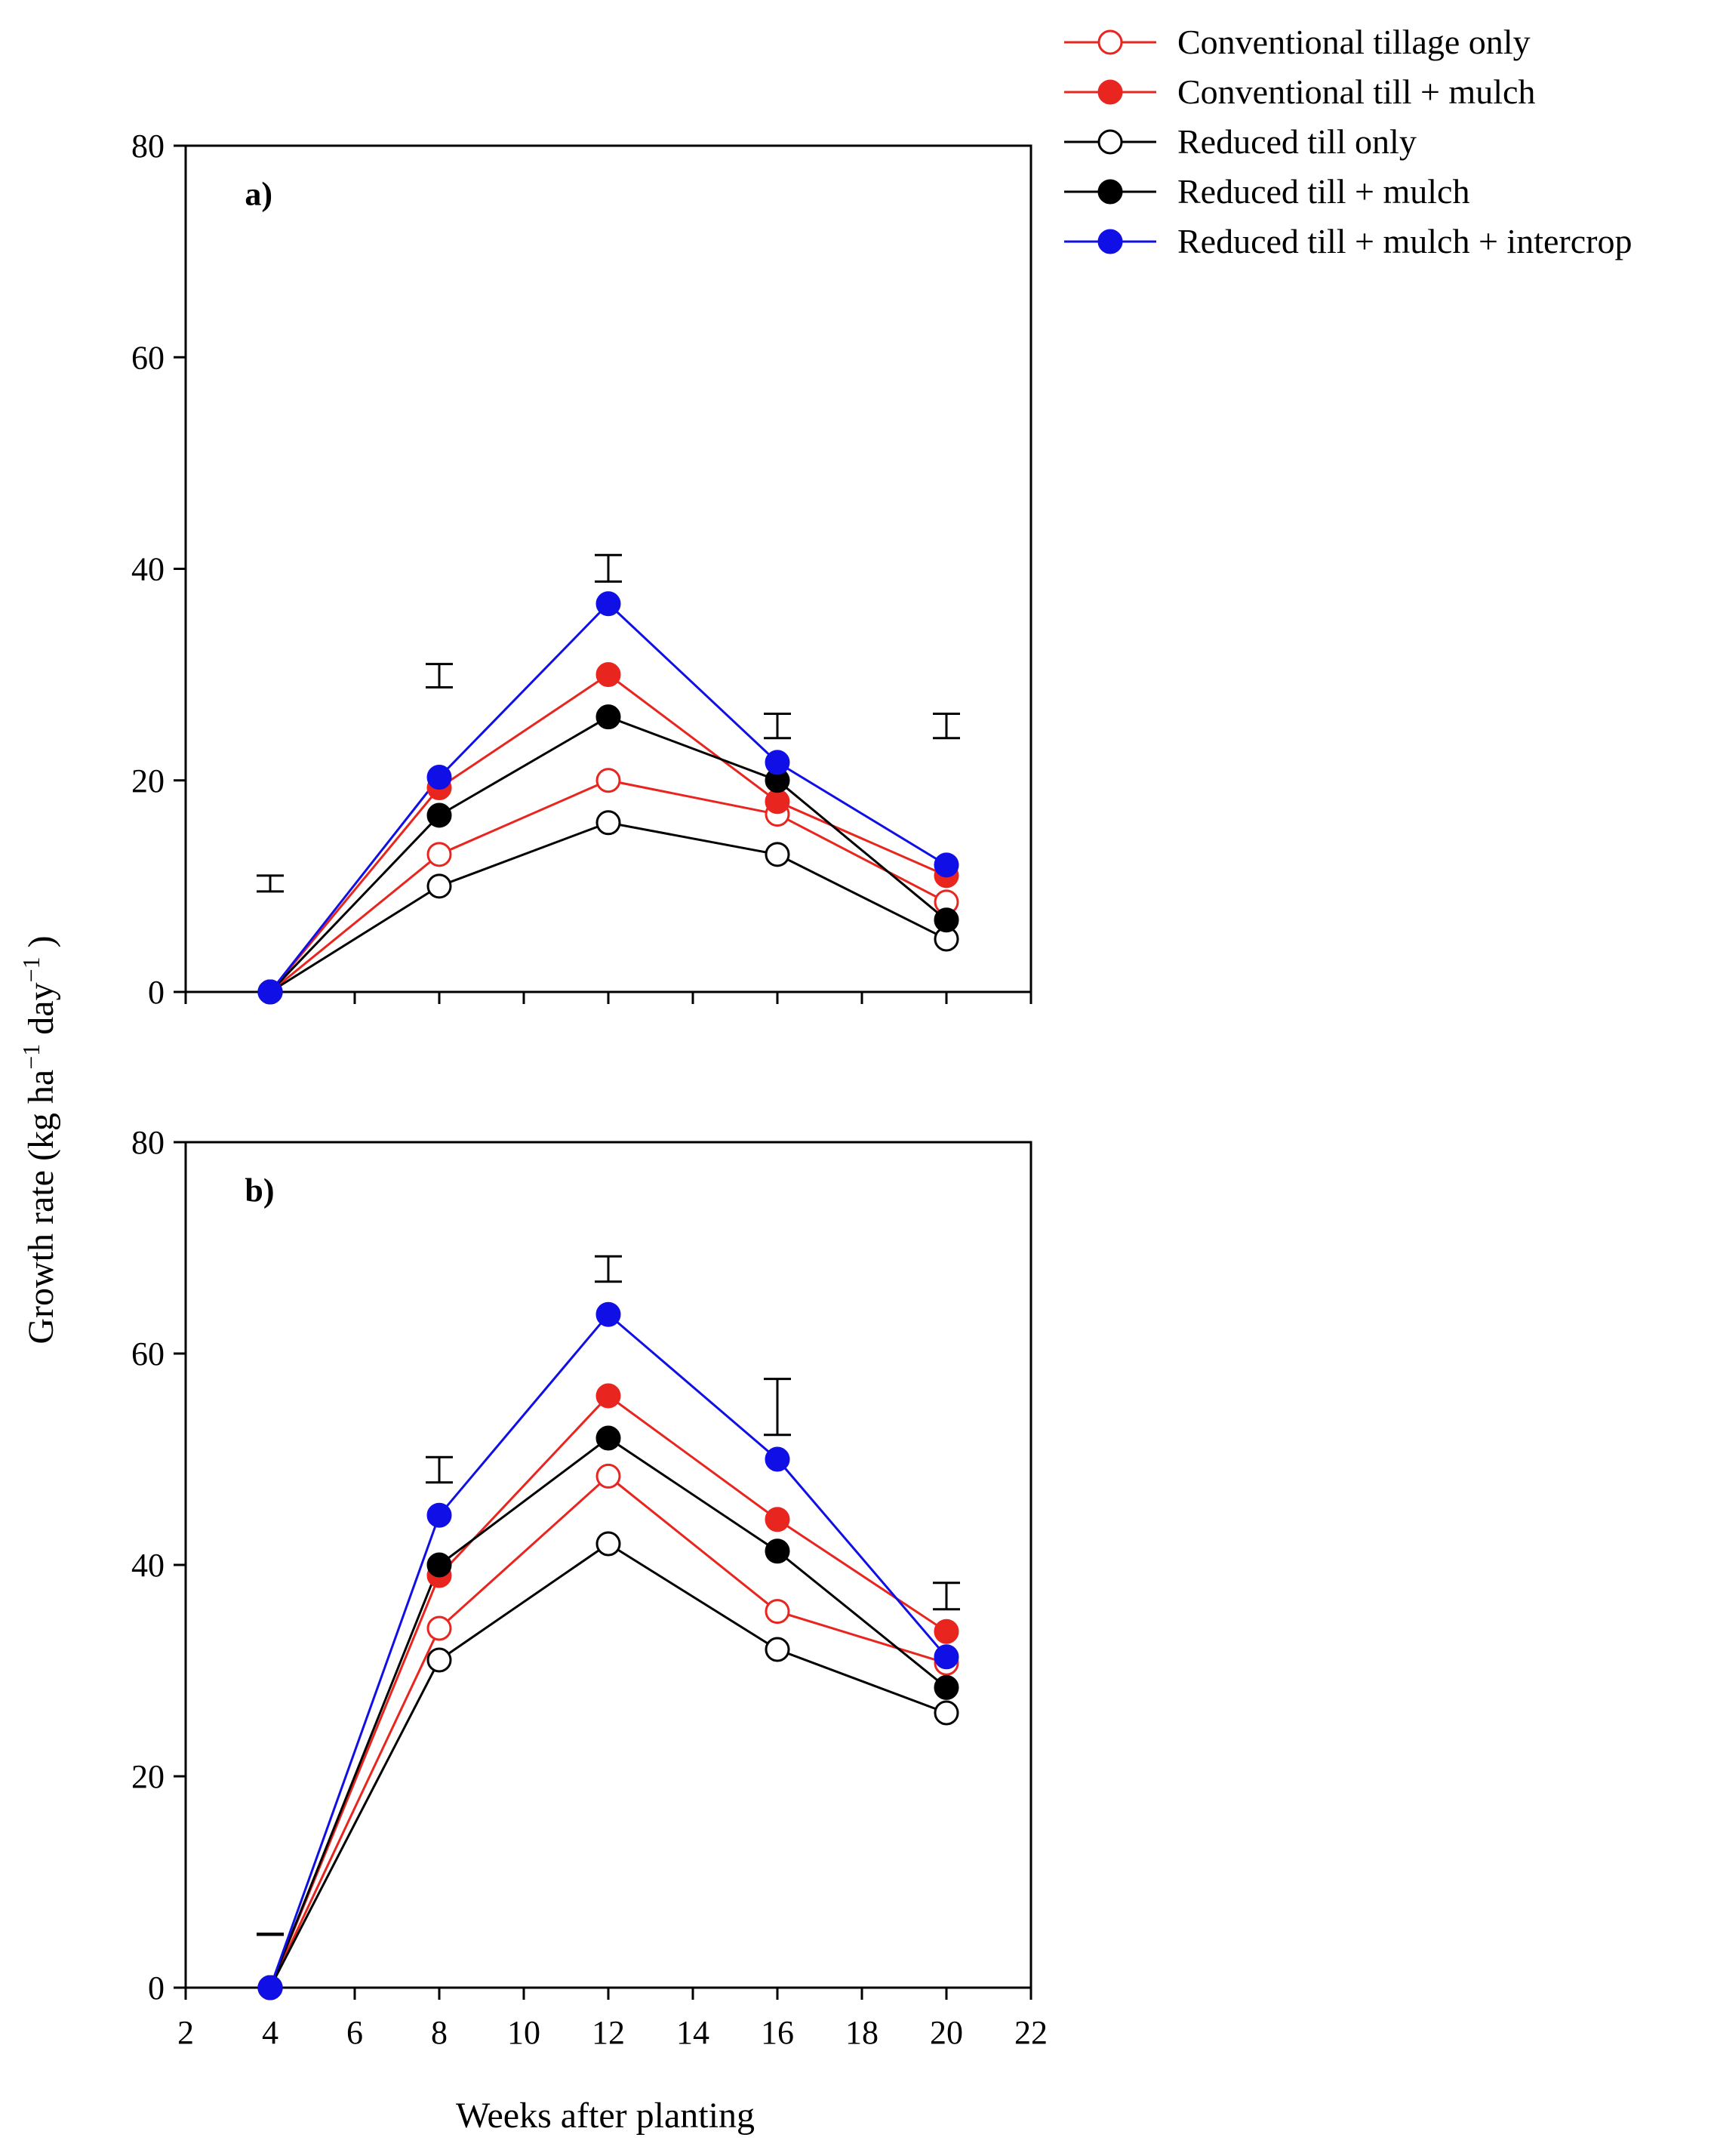  Describe the element at coordinates (258, 193) in the screenshot. I see `panel-label: a)` at that location.